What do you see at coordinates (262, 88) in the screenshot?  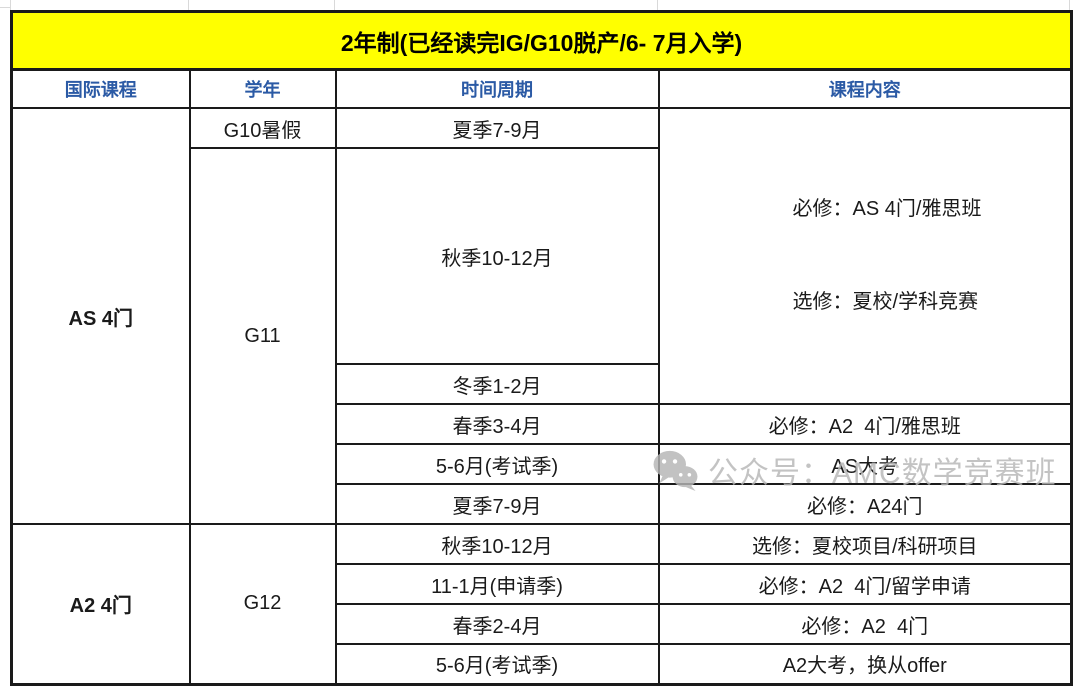 I see `col-header-year: 学年` at bounding box center [262, 88].